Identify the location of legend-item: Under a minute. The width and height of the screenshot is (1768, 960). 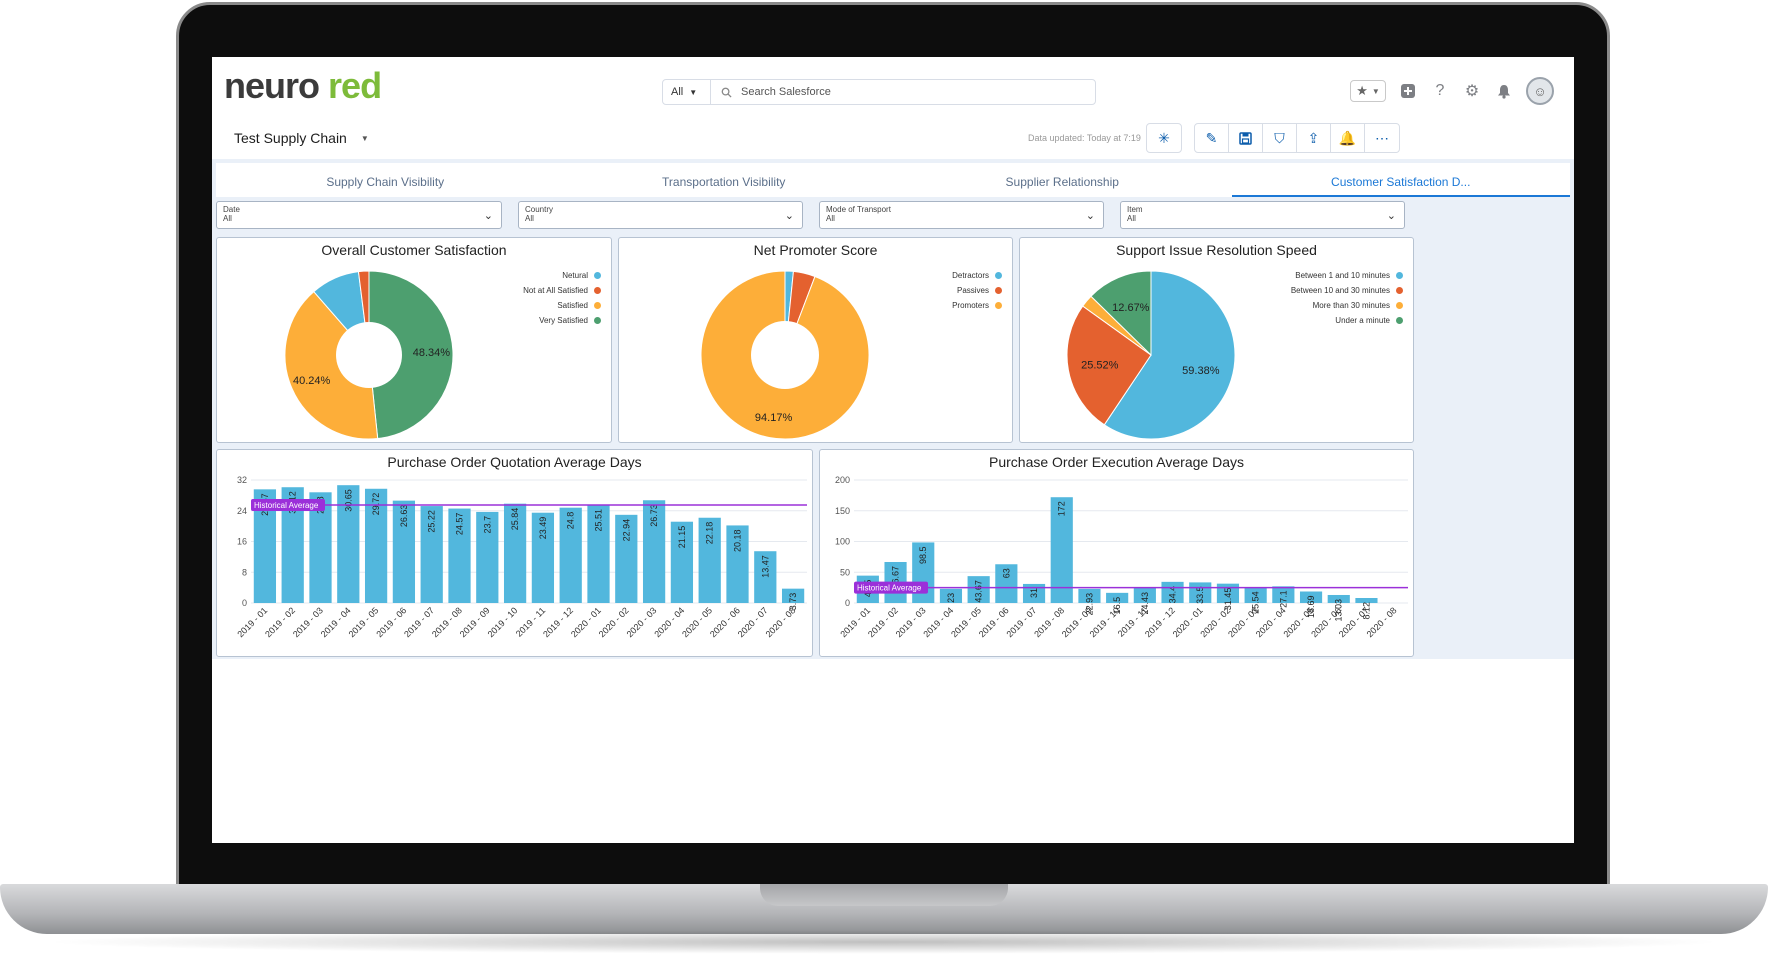
(1347, 320).